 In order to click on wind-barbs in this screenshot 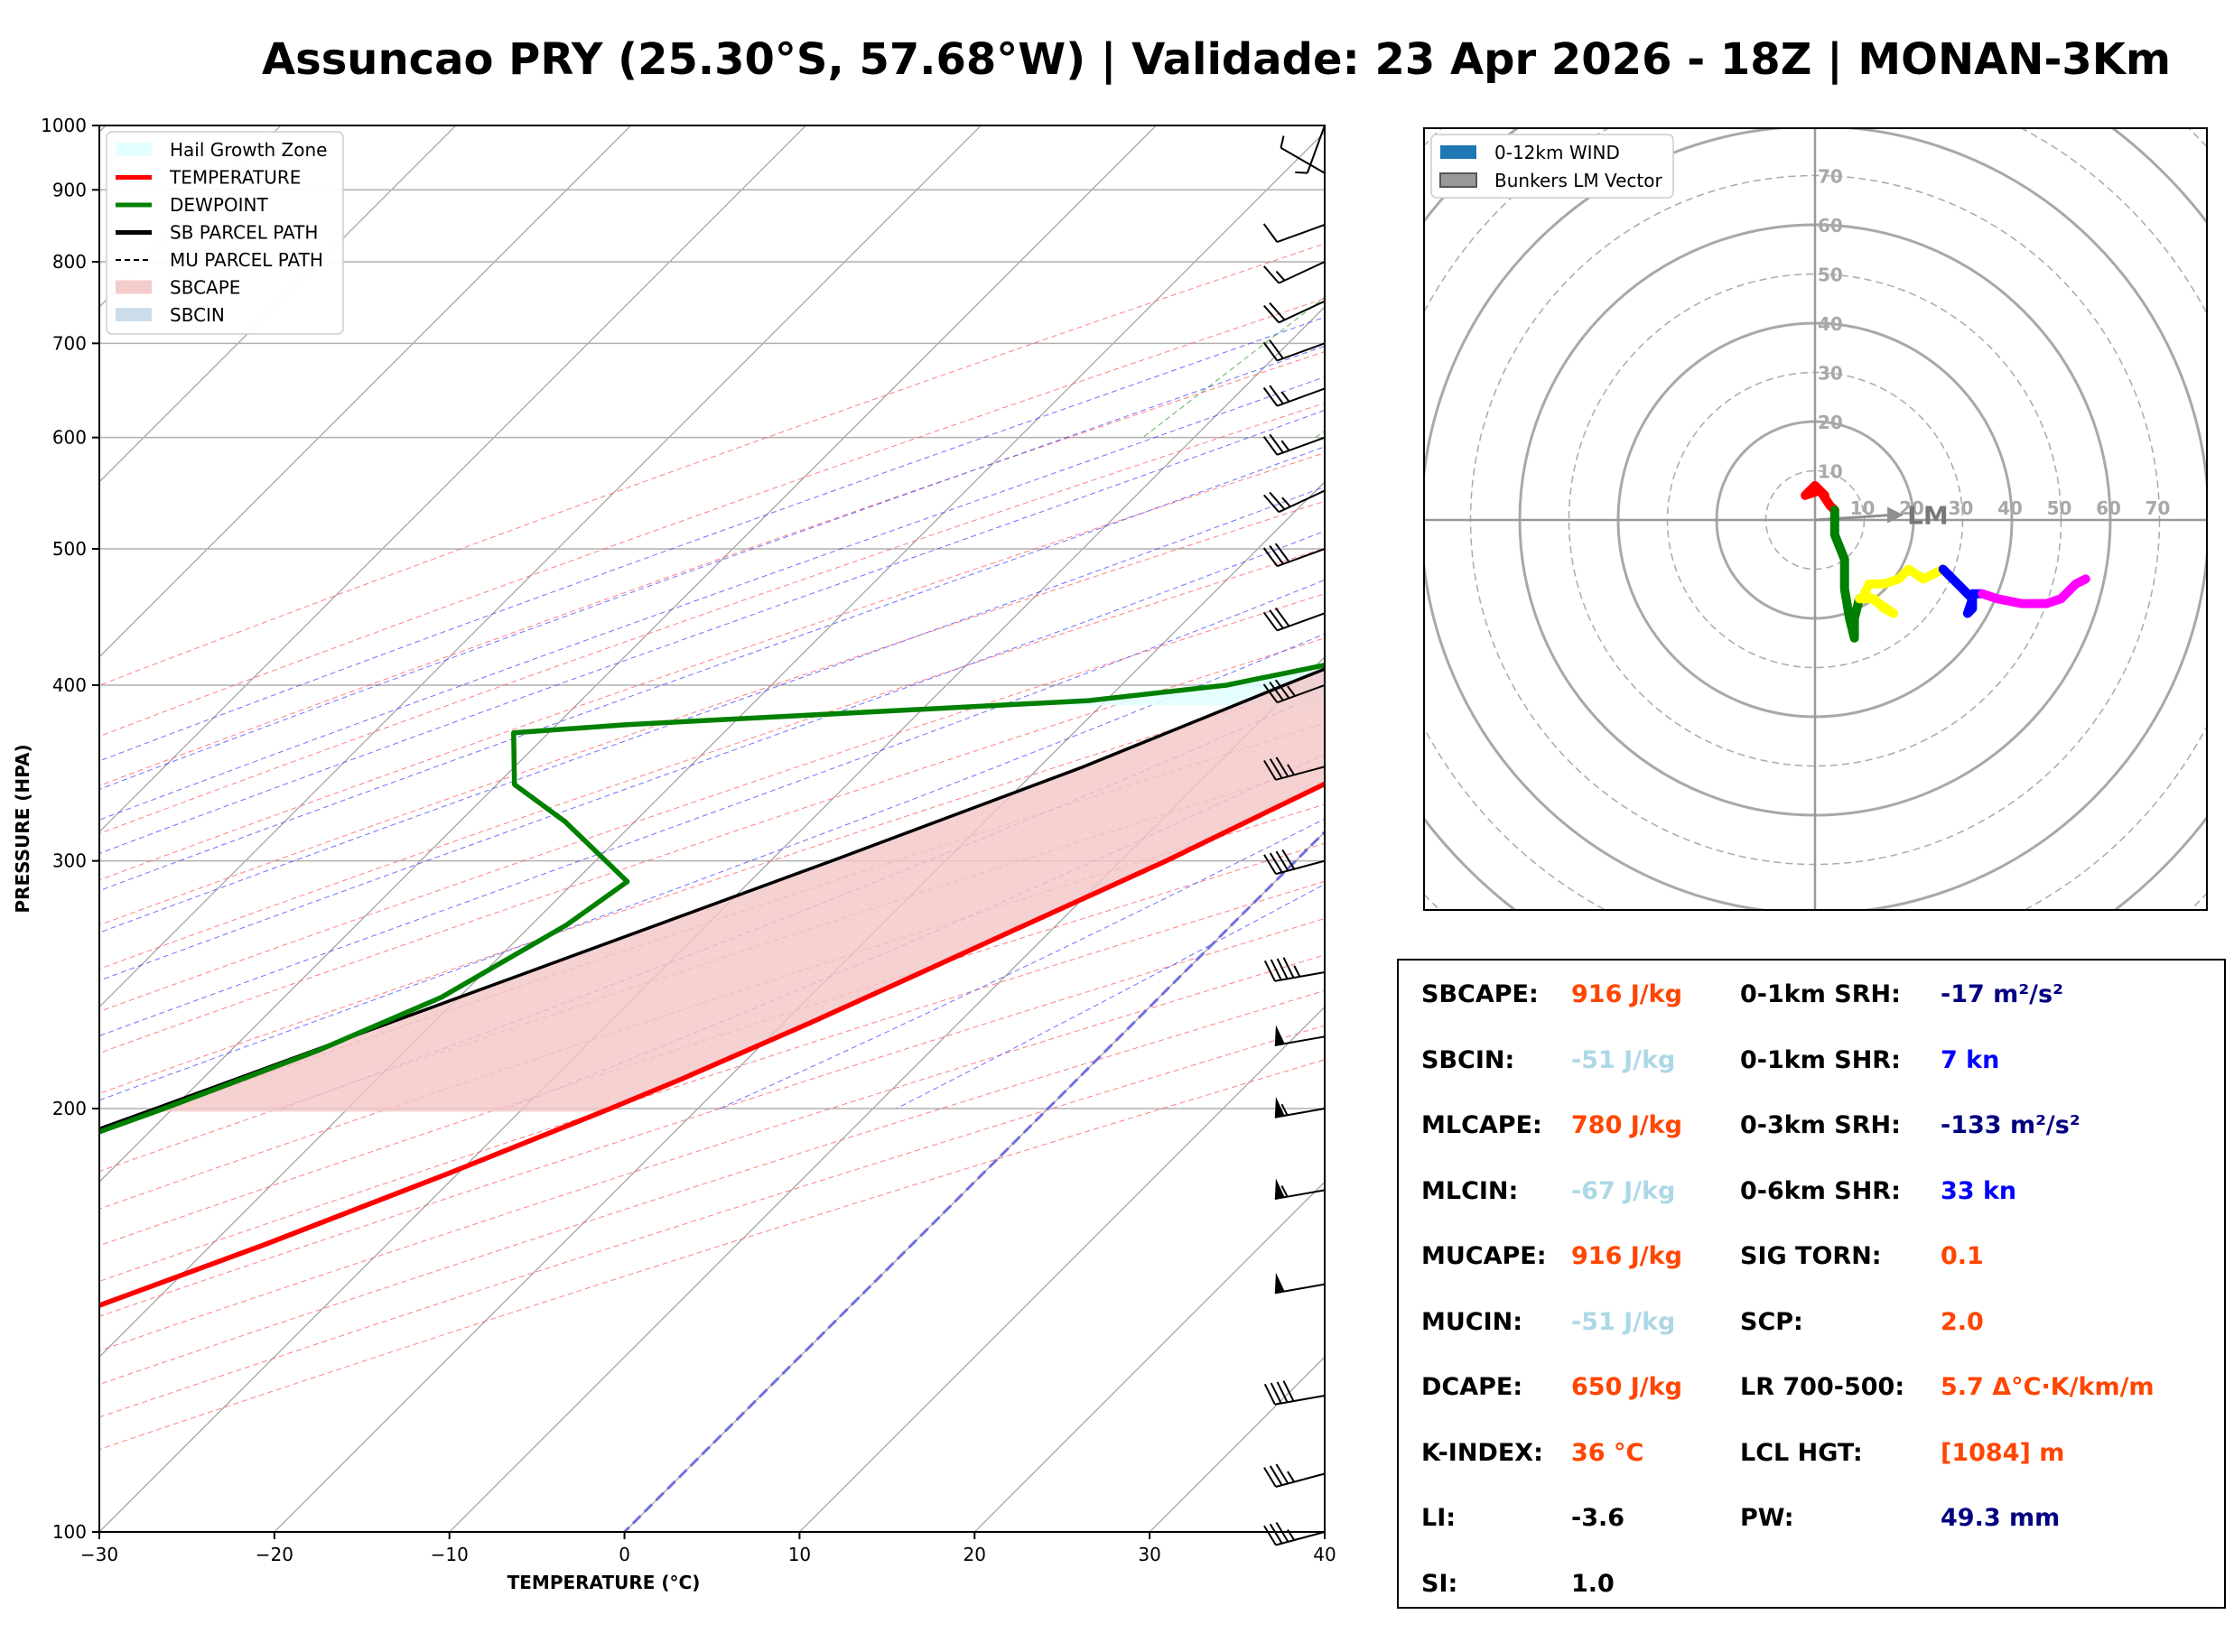, I will do `click(1294, 835)`.